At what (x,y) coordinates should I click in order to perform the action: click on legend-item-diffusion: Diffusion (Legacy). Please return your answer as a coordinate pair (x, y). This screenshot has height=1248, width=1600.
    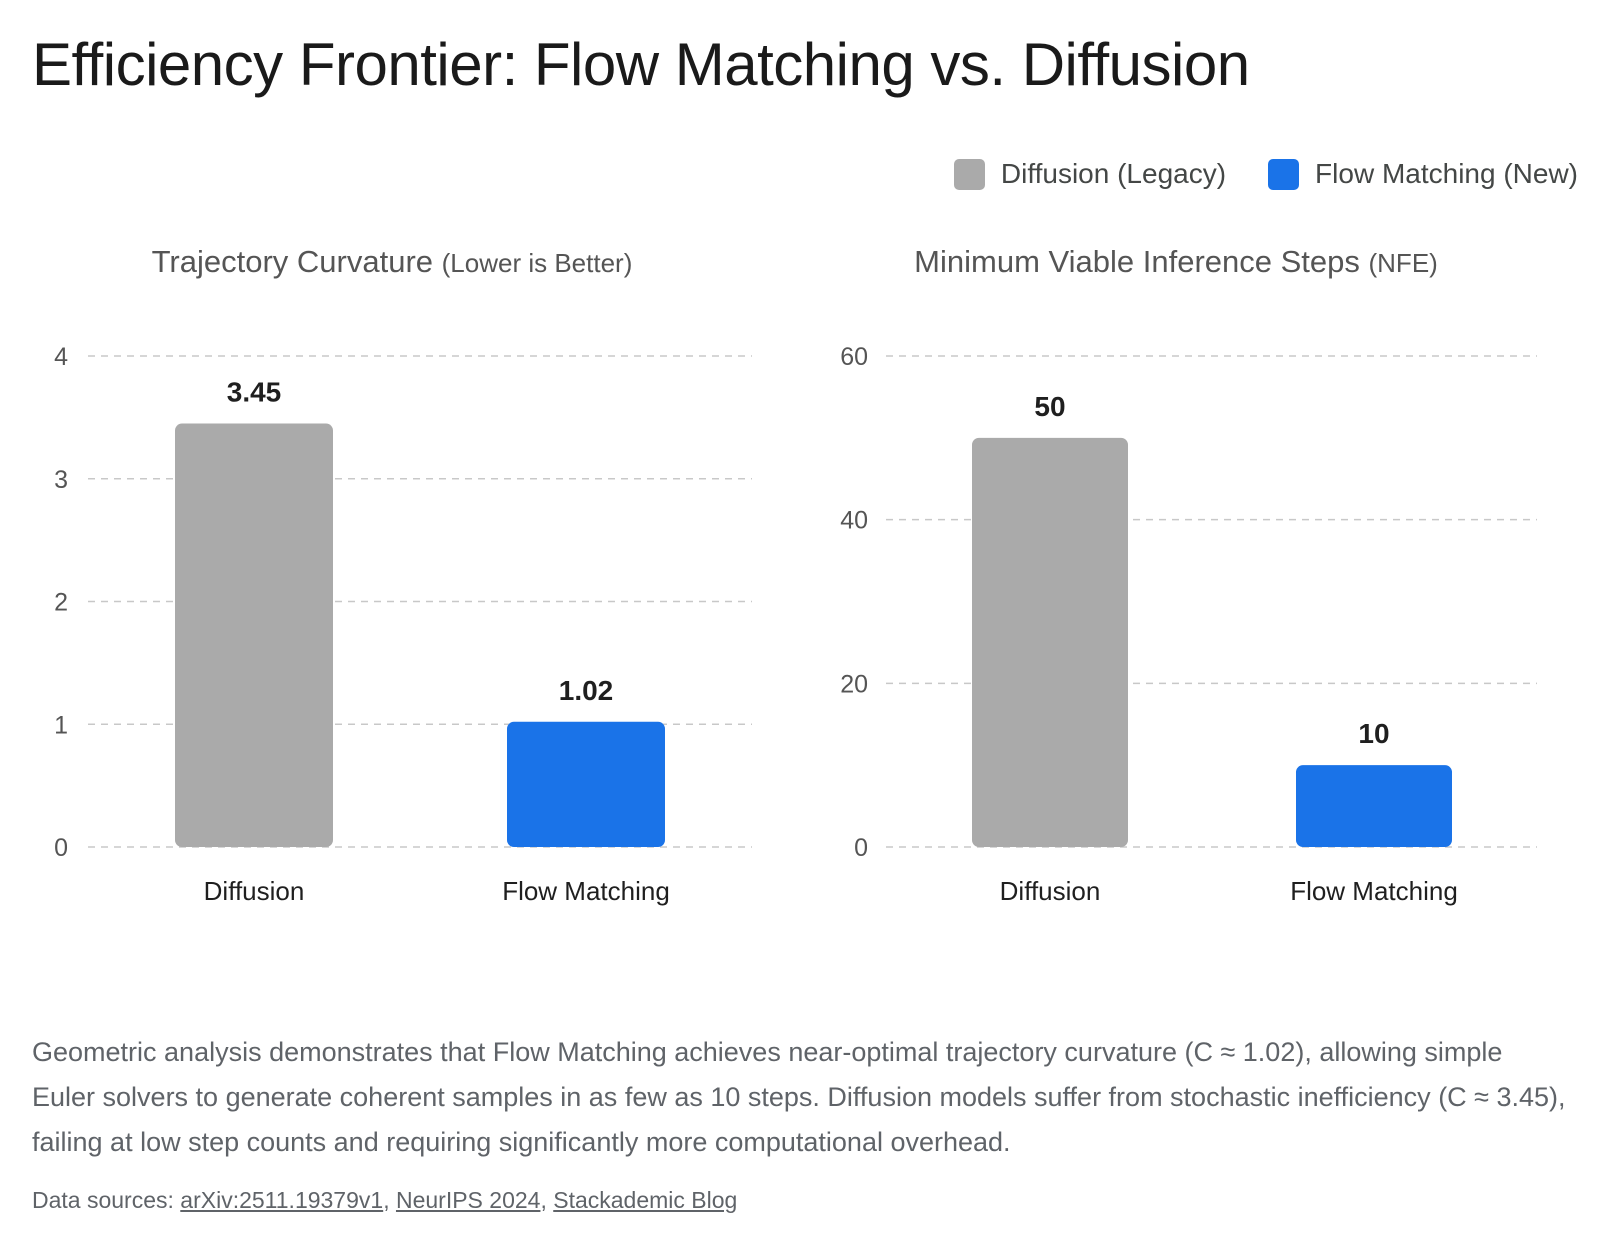
    Looking at the image, I should click on (1090, 174).